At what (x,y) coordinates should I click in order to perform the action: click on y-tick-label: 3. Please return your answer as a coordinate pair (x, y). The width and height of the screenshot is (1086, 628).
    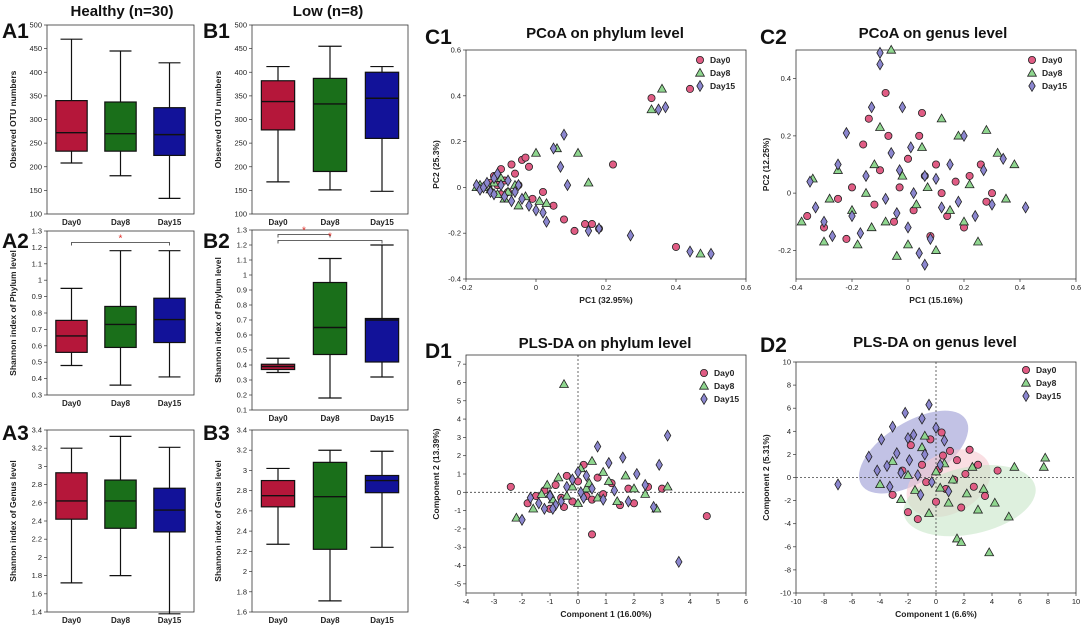
    Looking at the image, I should click on (245, 470).